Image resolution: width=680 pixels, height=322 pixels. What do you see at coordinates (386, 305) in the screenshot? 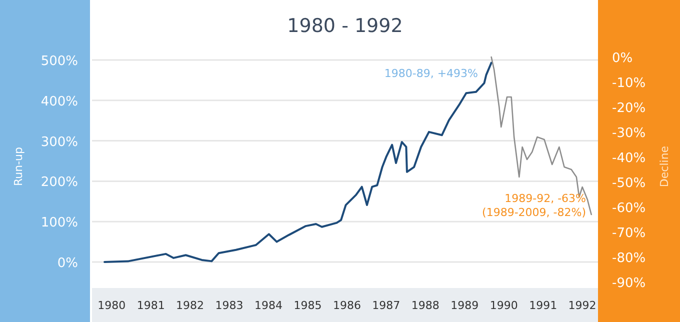
I see `x-tick-label: 1987` at bounding box center [386, 305].